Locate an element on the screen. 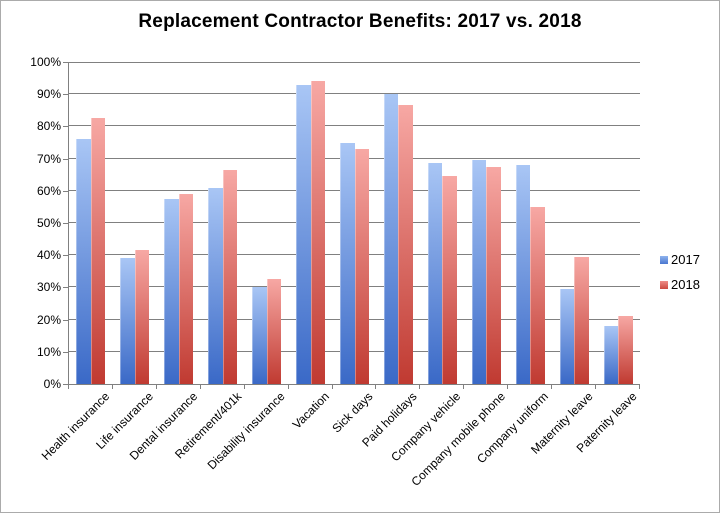 Image resolution: width=720 pixels, height=513 pixels. bar-2018-company-mobile-phone is located at coordinates (493, 275).